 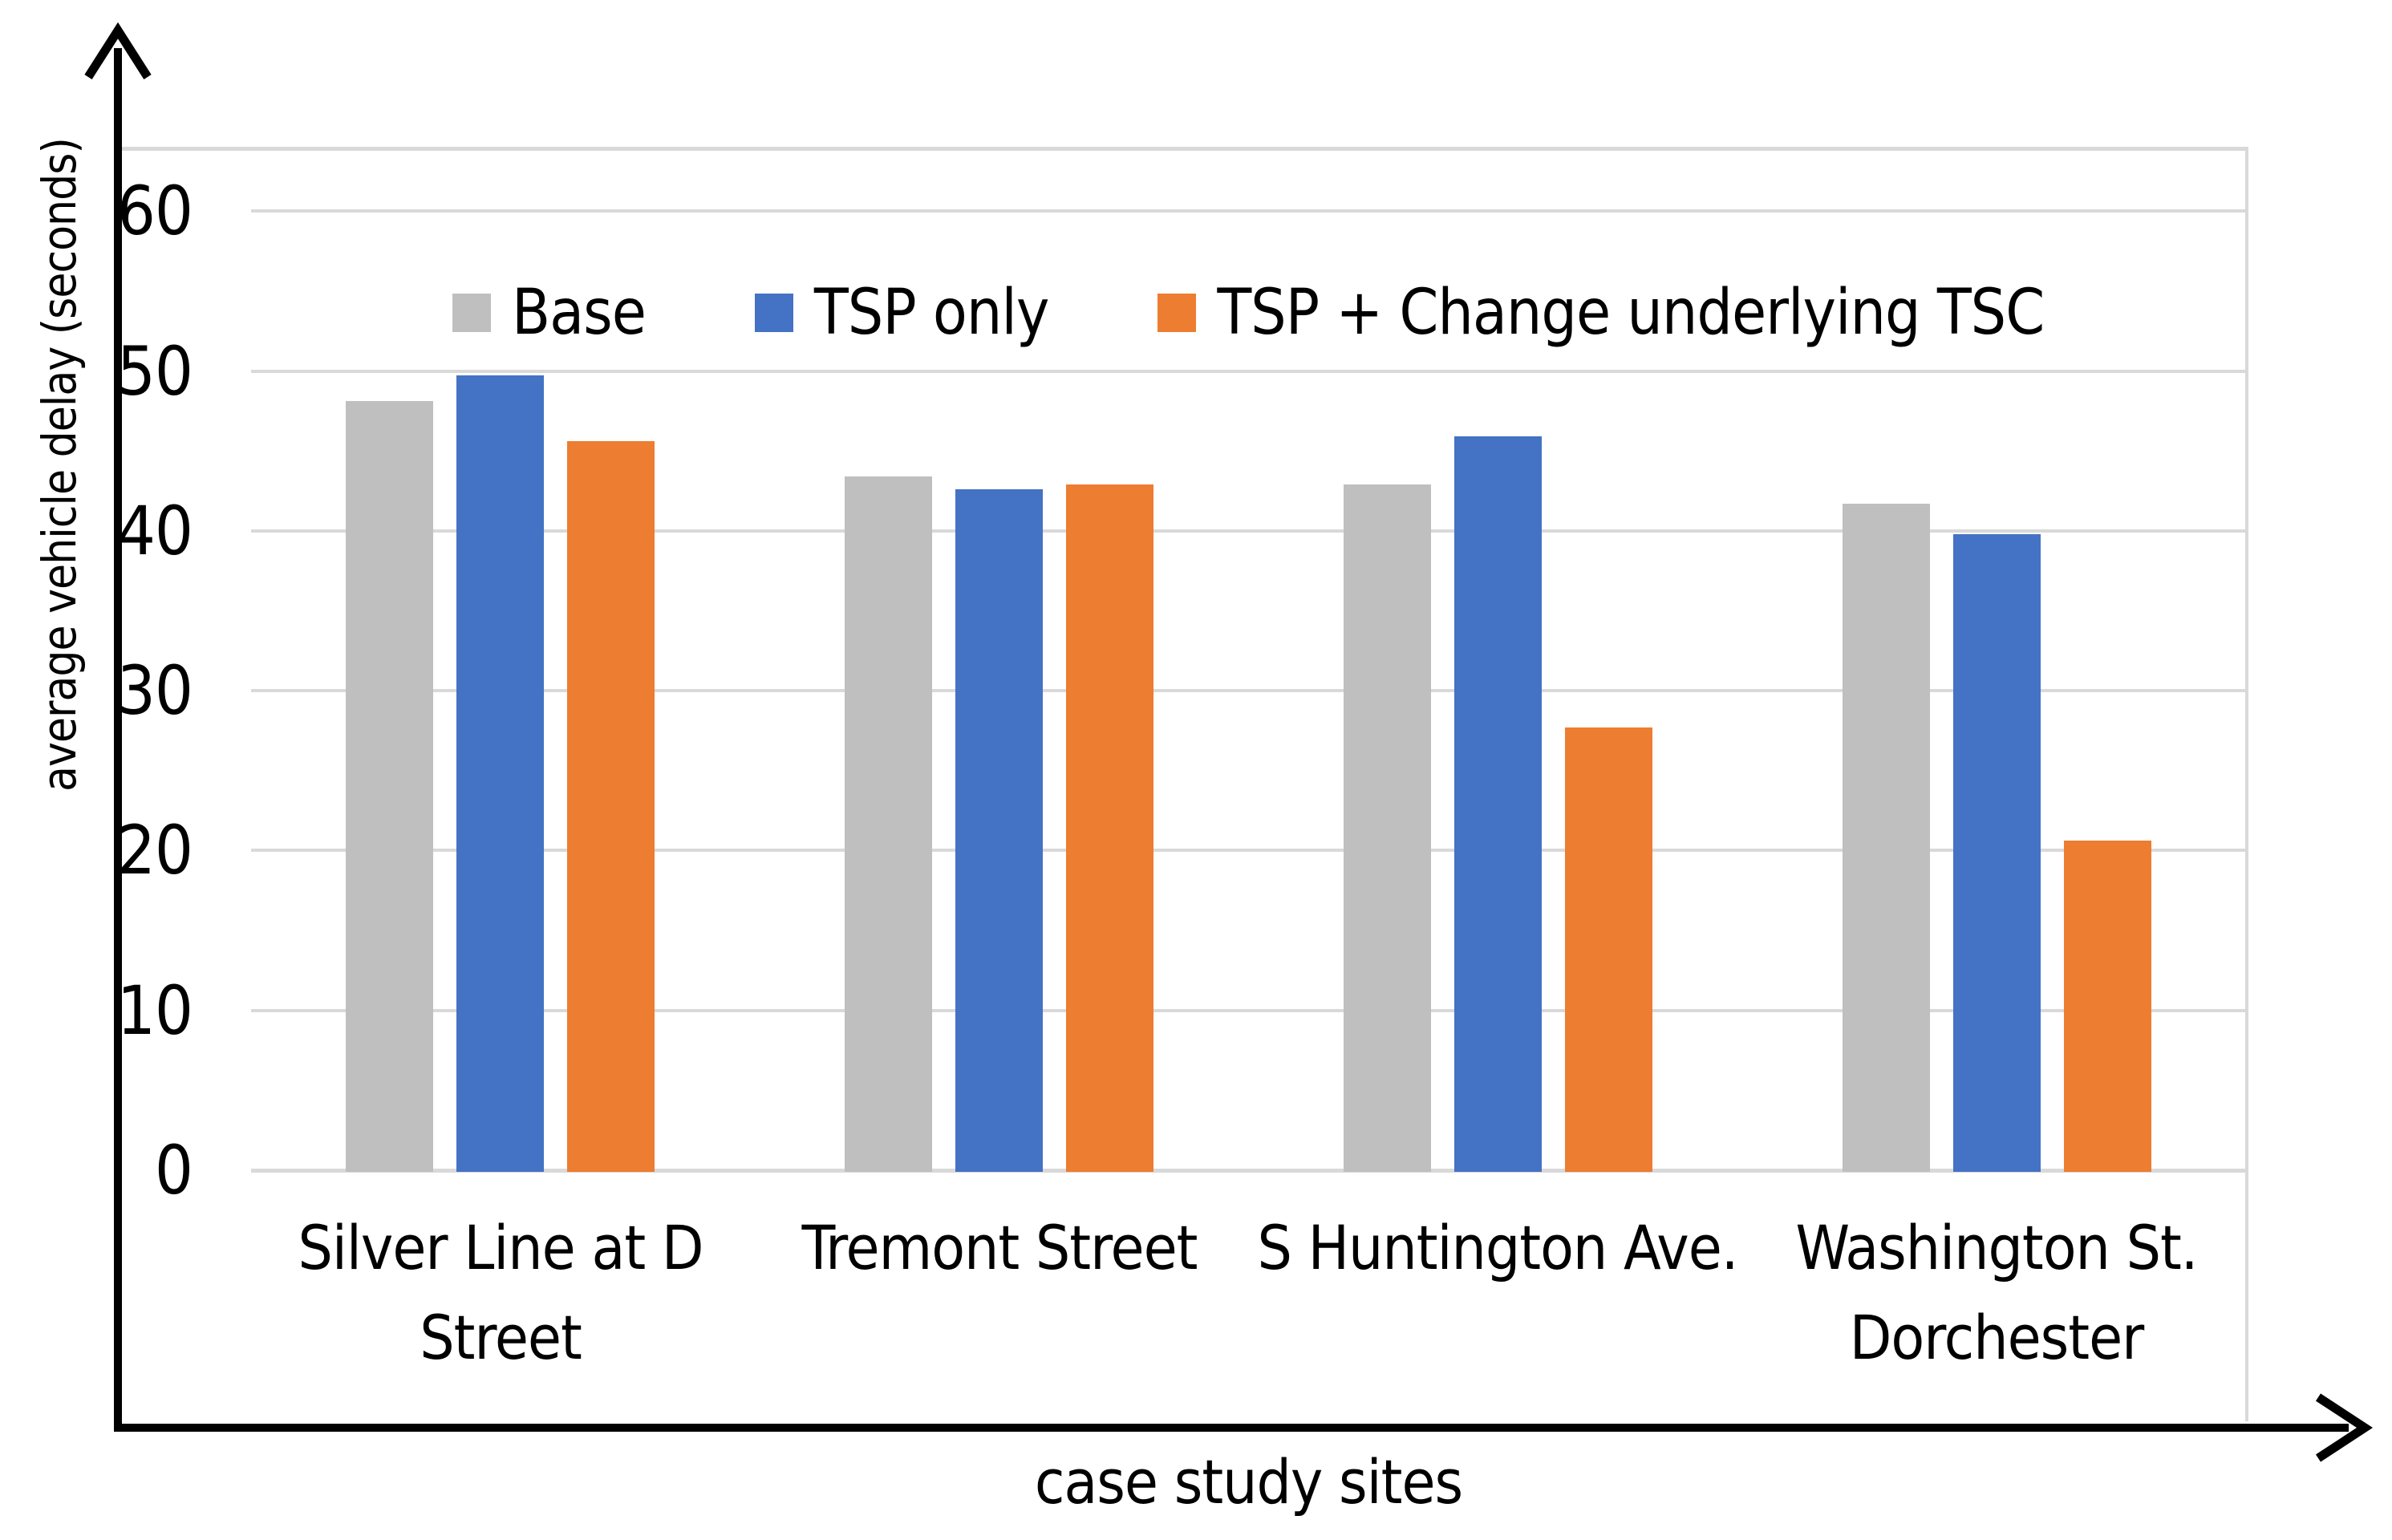 I want to click on legend-item-tsp-tsc: TSP + Change underlying TSC, so click(x=1601, y=313).